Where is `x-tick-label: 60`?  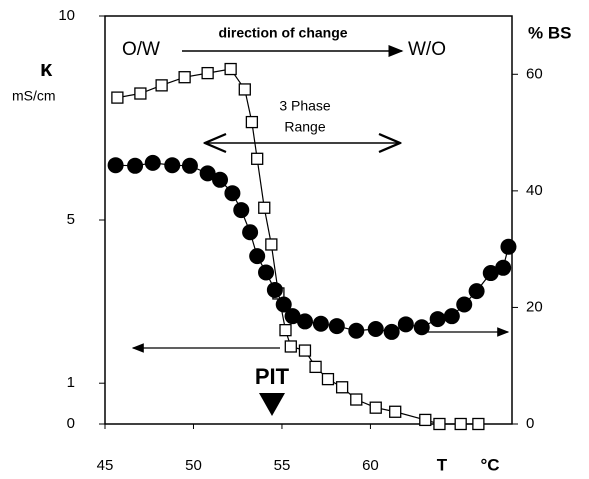
x-tick-label: 60 is located at coordinates (370, 465).